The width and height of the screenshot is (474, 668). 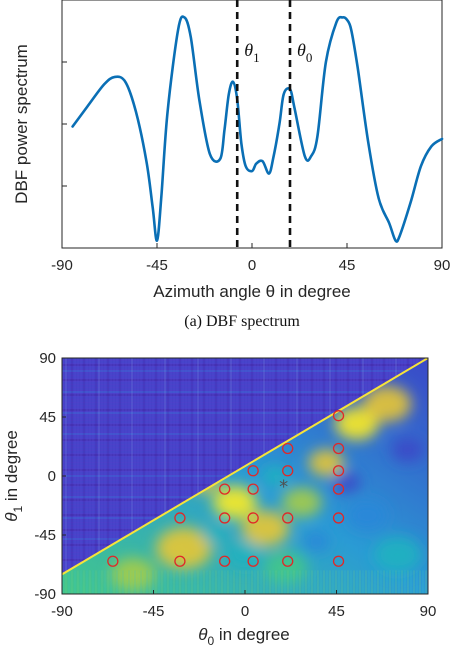 What do you see at coordinates (45, 594) in the screenshot?
I see `heatmap-y-tick-label: -90` at bounding box center [45, 594].